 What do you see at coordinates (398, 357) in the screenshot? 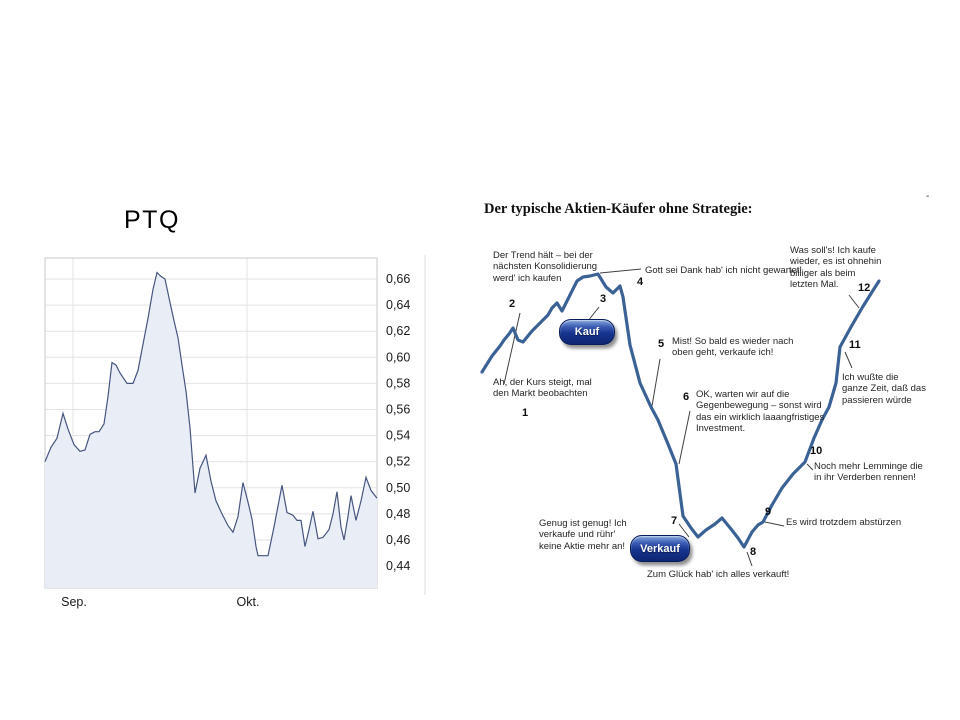
I see `y-tick-label: 0,60` at bounding box center [398, 357].